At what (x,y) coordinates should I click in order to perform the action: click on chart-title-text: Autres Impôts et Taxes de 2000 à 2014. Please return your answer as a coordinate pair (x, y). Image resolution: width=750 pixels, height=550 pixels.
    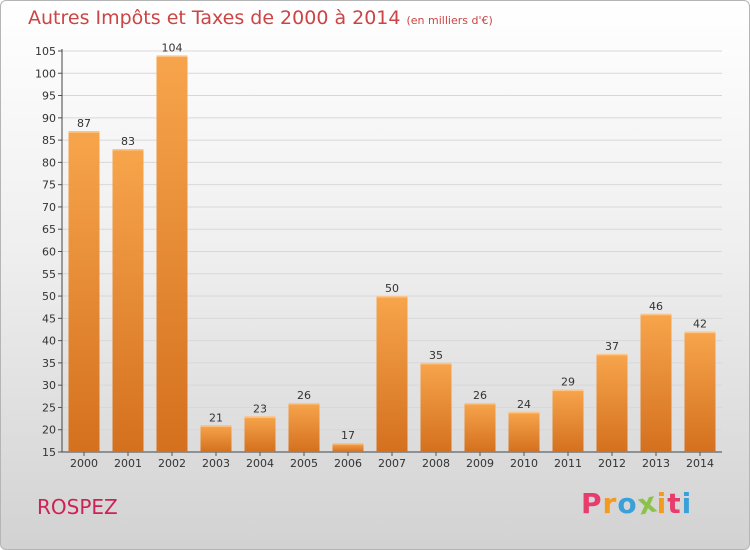
    Looking at the image, I should click on (214, 18).